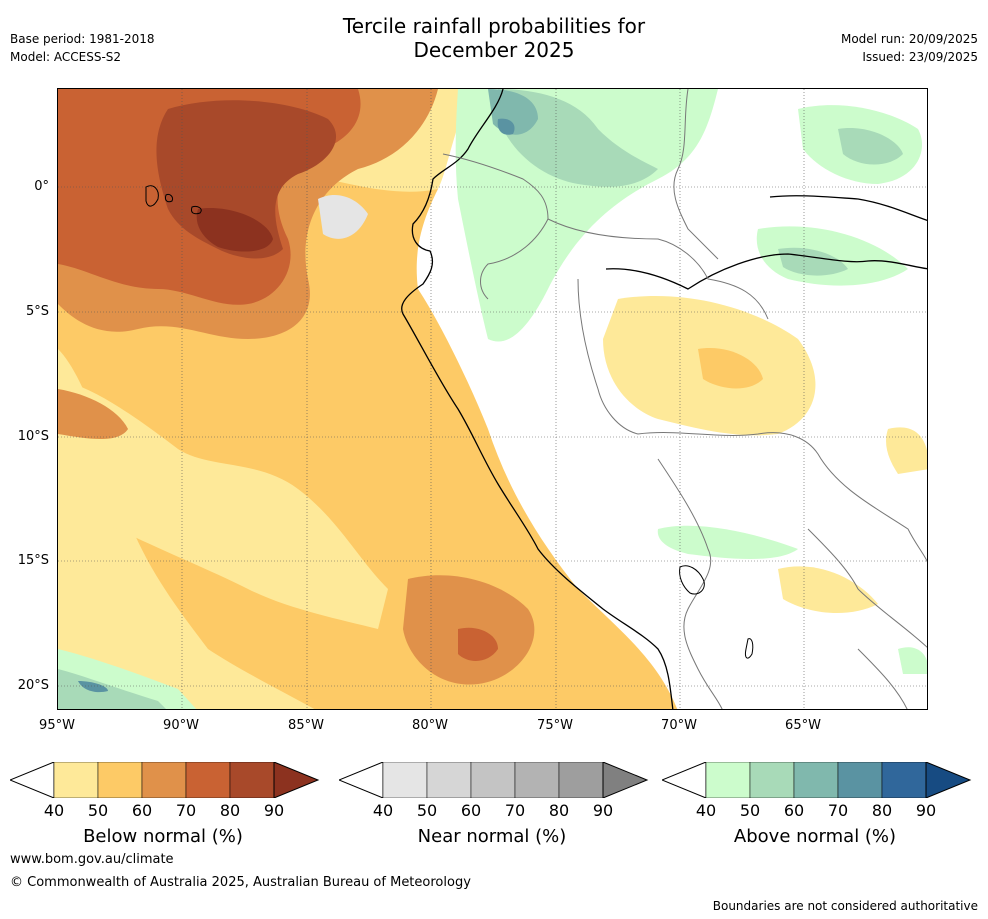 The height and width of the screenshot is (919, 988). I want to click on colorbar-near-label: Near normal (%), so click(492, 836).